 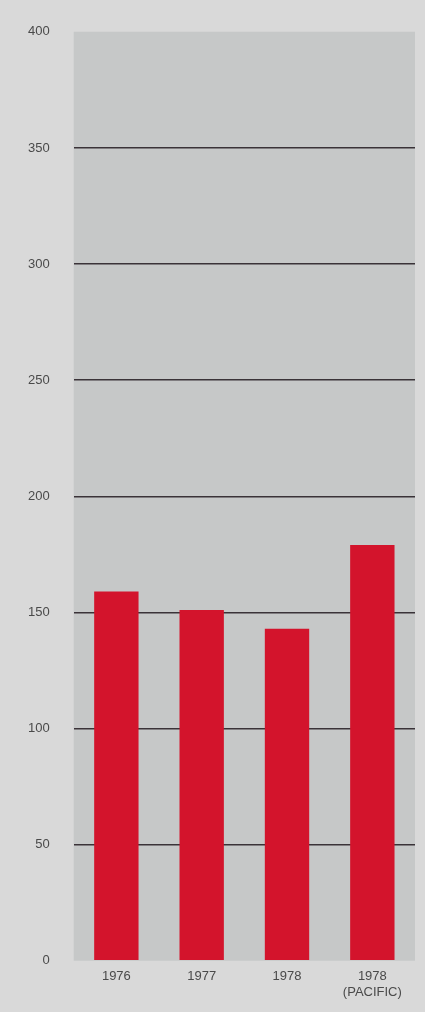 I want to click on y-tick-label: 0, so click(x=46, y=960).